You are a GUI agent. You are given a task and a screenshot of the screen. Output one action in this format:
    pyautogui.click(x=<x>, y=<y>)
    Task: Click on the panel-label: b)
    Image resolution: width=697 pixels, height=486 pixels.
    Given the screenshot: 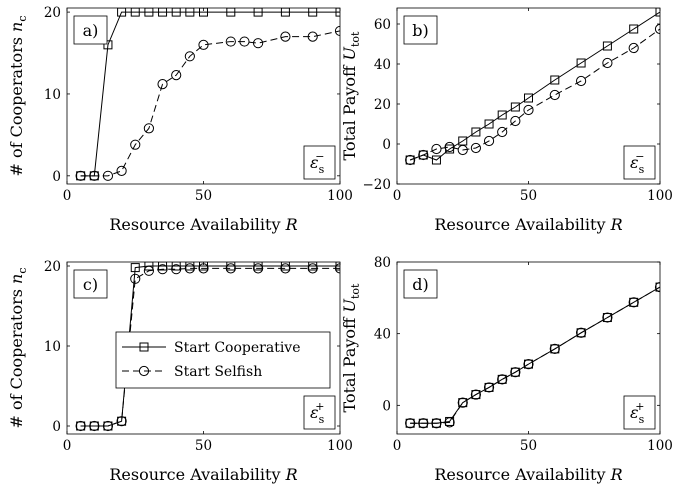 What is the action you would take?
    pyautogui.click(x=420, y=30)
    